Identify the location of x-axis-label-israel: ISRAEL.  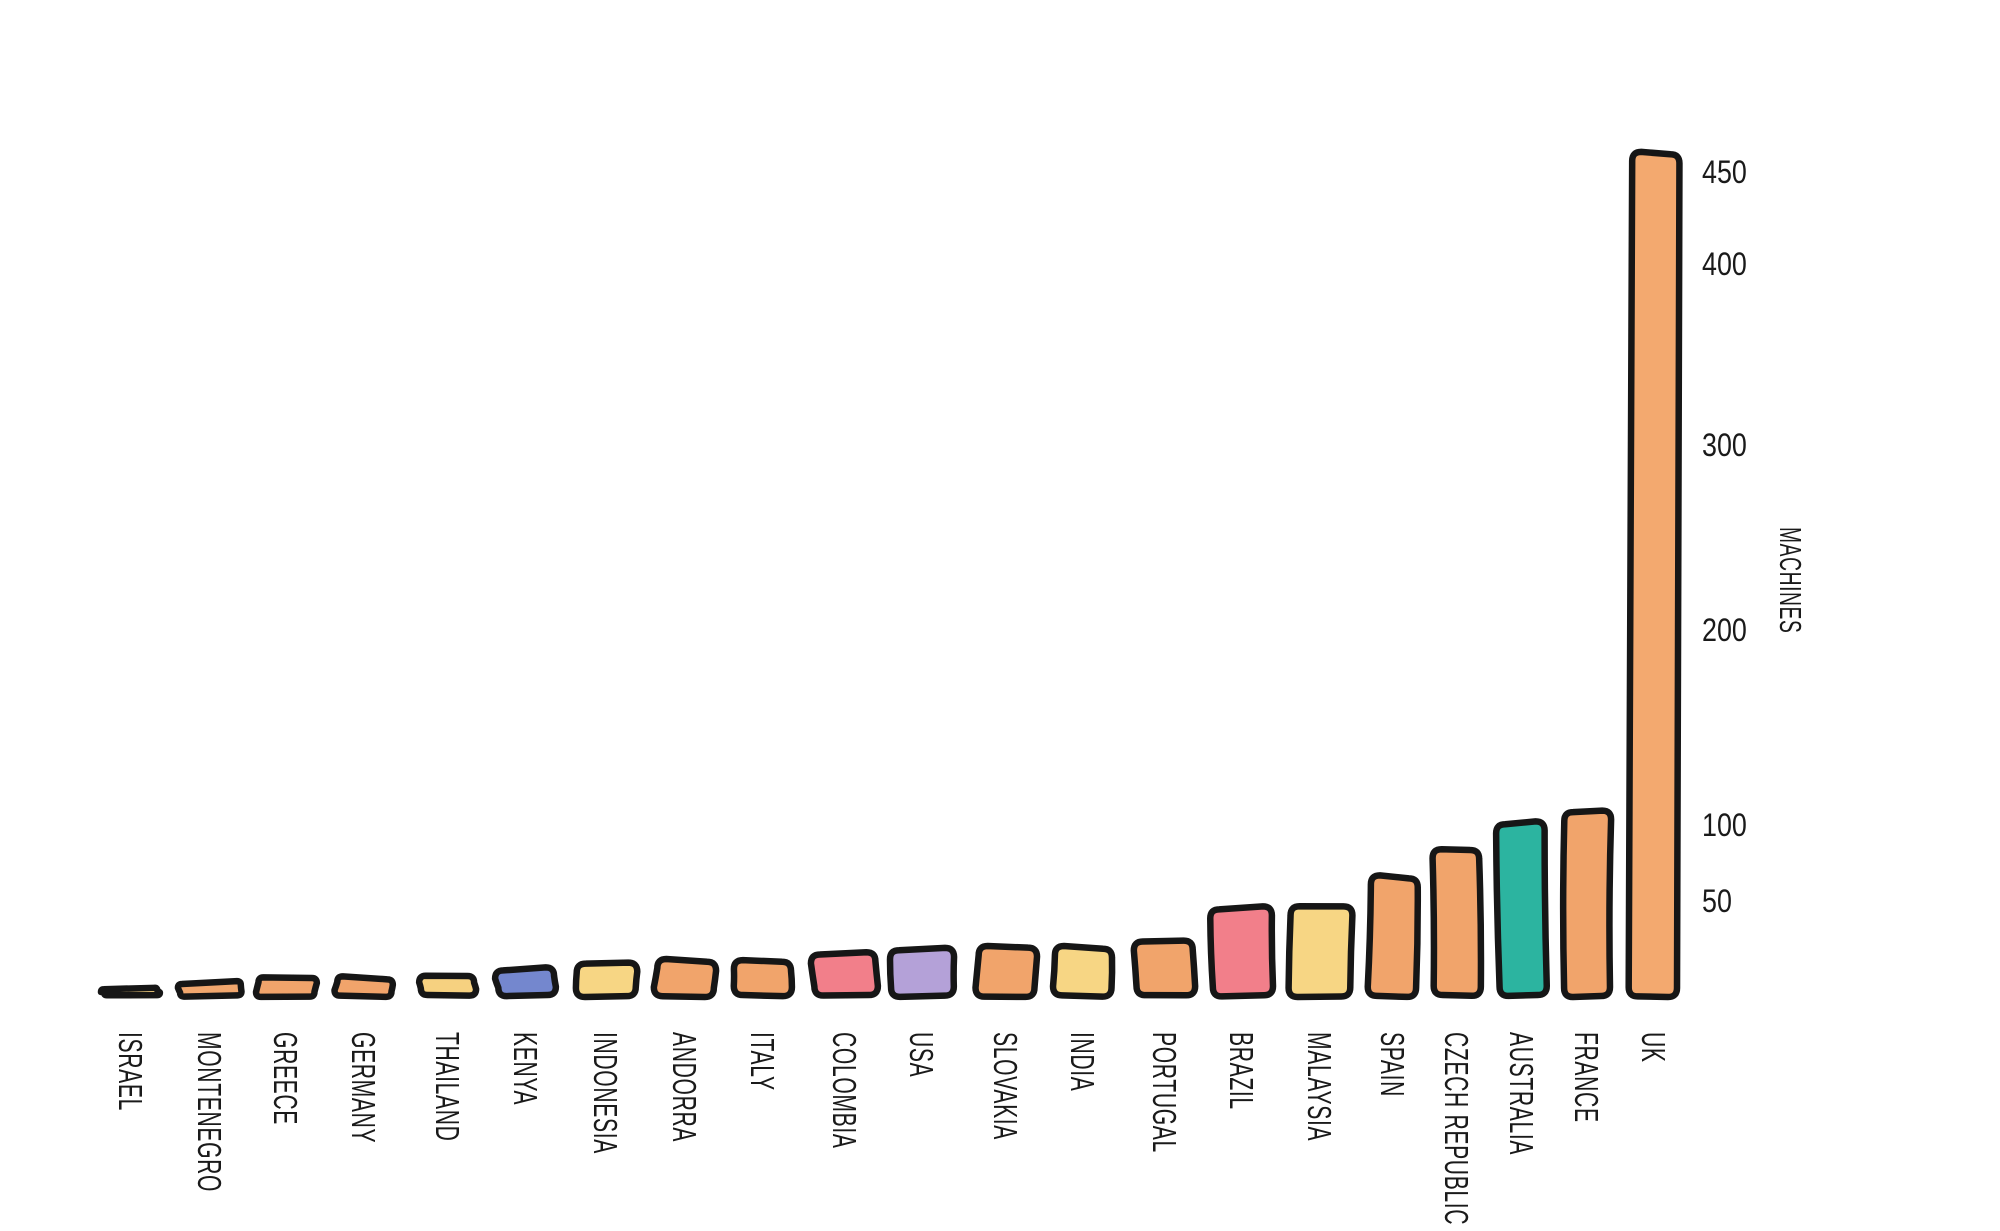
(130, 1071).